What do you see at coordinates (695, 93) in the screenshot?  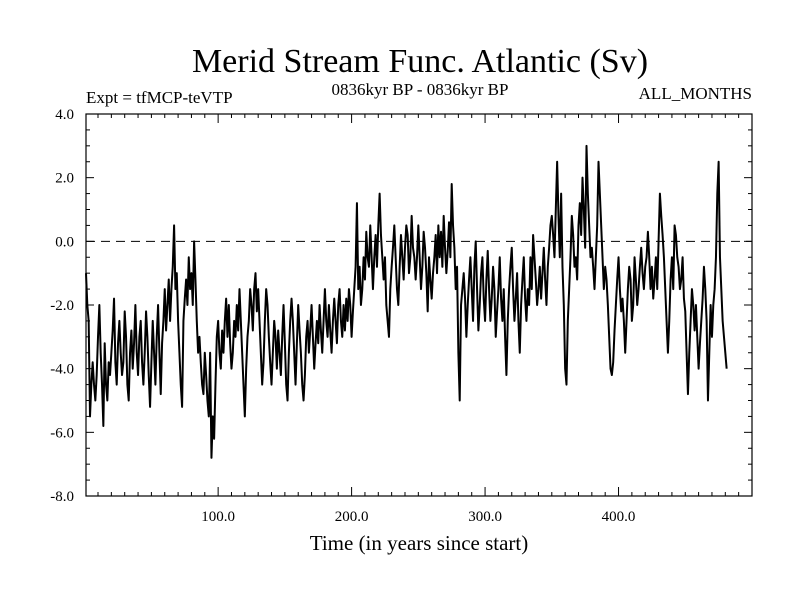 I see `months-label: ALL_MONTHS` at bounding box center [695, 93].